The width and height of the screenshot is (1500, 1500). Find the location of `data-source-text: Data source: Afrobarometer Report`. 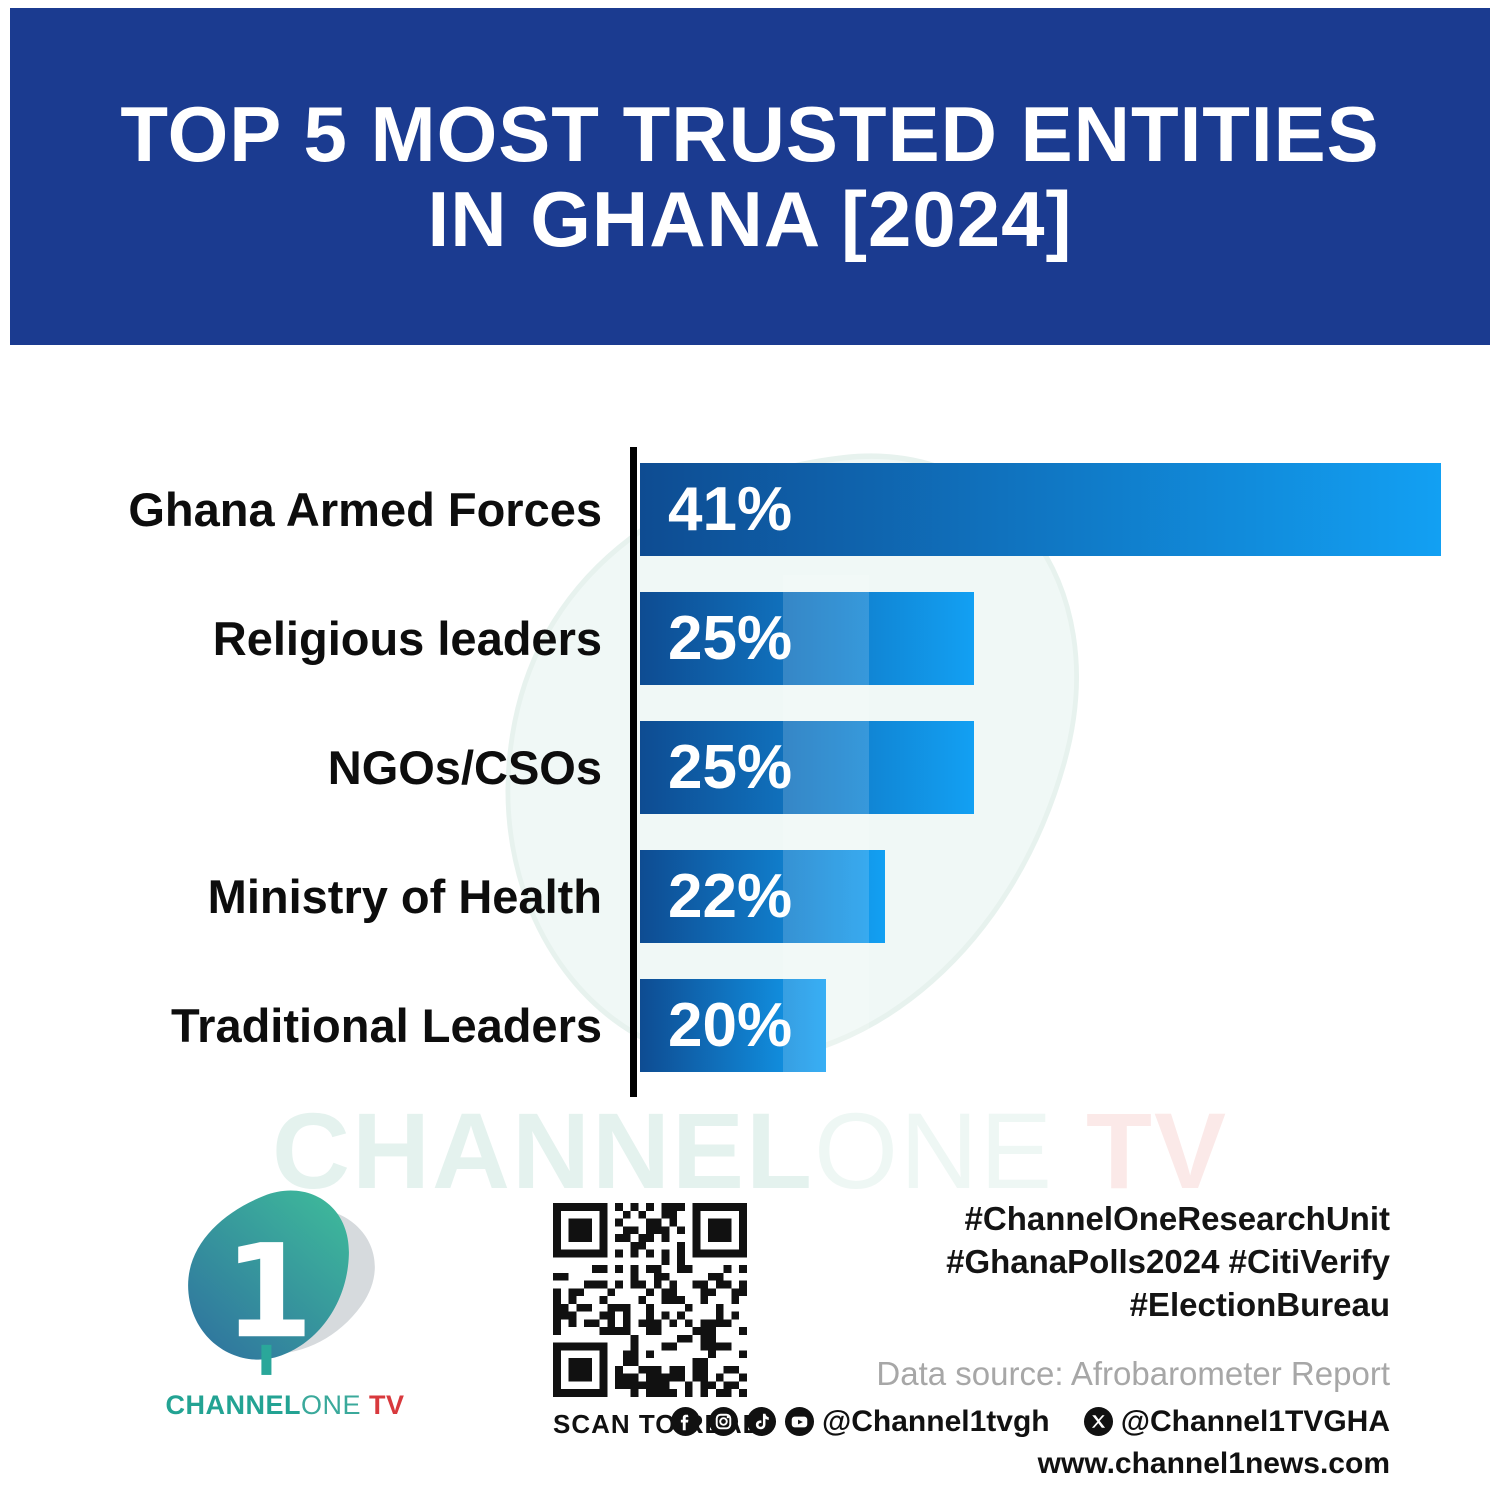

data-source-text: Data source: Afrobarometer Report is located at coordinates (1133, 1373).